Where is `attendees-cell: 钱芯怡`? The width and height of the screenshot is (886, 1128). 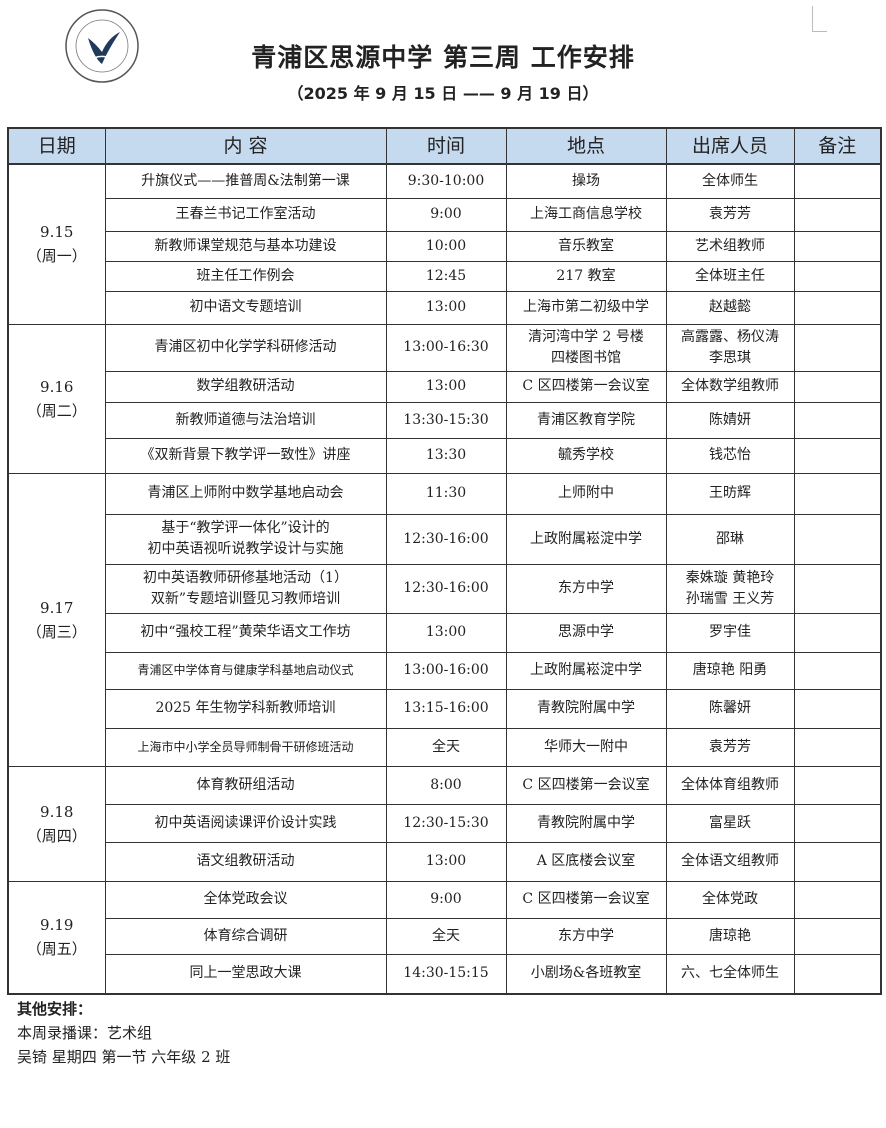
attendees-cell: 钱芯怡 is located at coordinates (730, 455).